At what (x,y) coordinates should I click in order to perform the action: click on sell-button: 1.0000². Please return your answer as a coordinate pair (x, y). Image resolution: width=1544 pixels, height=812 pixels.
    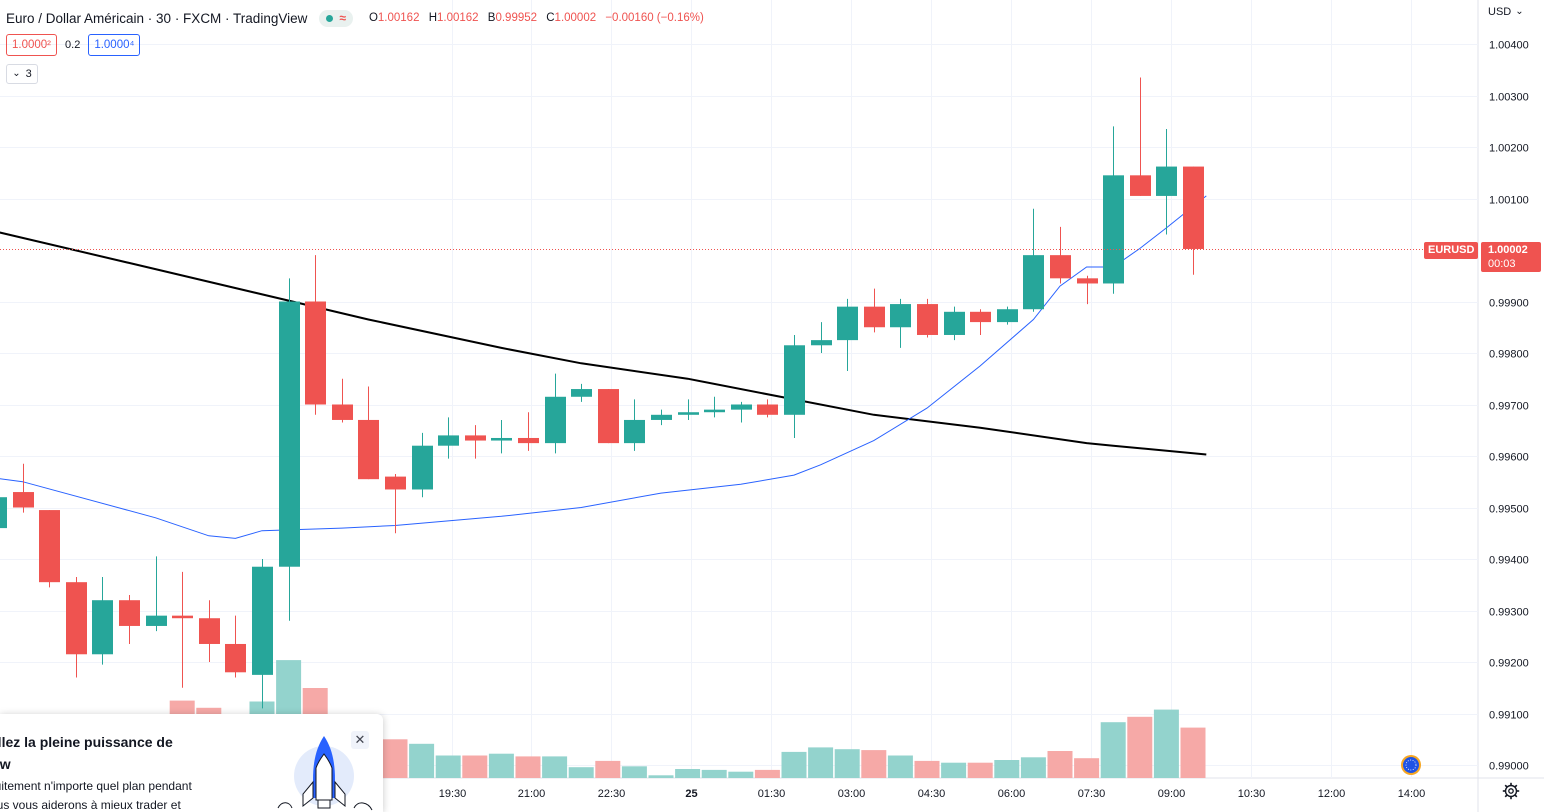
    Looking at the image, I should click on (32, 45).